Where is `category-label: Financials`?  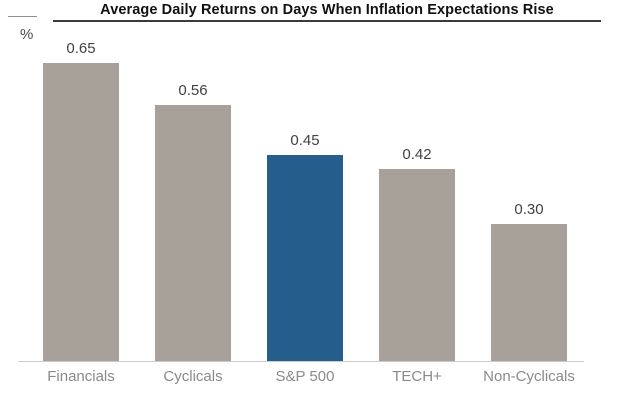
category-label: Financials is located at coordinates (81, 376).